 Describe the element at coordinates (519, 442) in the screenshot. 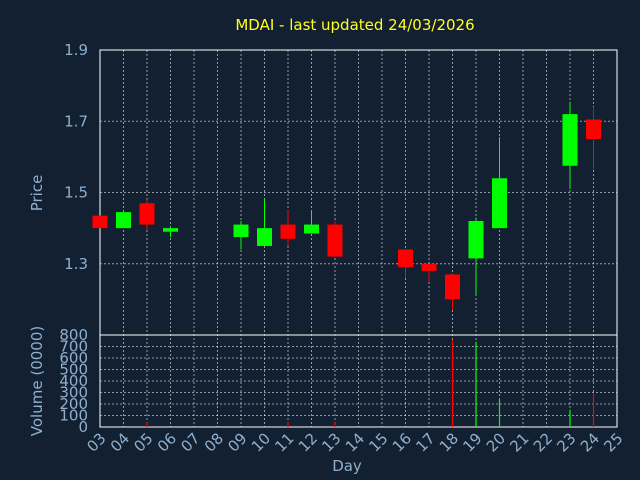

I see `day-tick-label: 21` at that location.